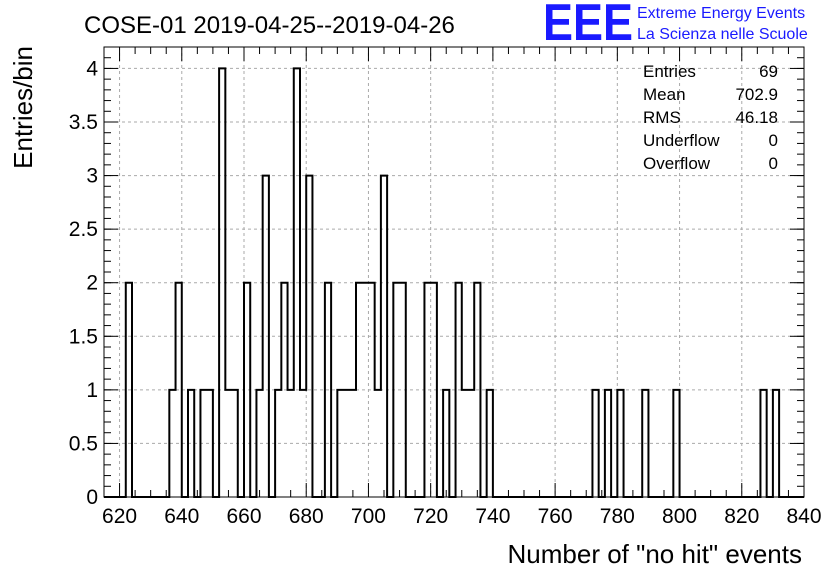 Image resolution: width=836 pixels, height=572 pixels. Describe the element at coordinates (756, 94) in the screenshot. I see `stats-value: 702.9` at that location.